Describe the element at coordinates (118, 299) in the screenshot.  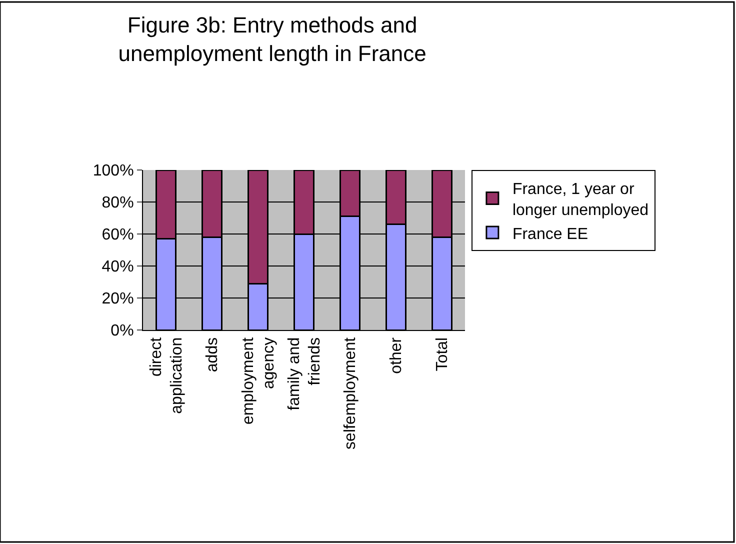
I see `y-tick-label: 20%` at that location.